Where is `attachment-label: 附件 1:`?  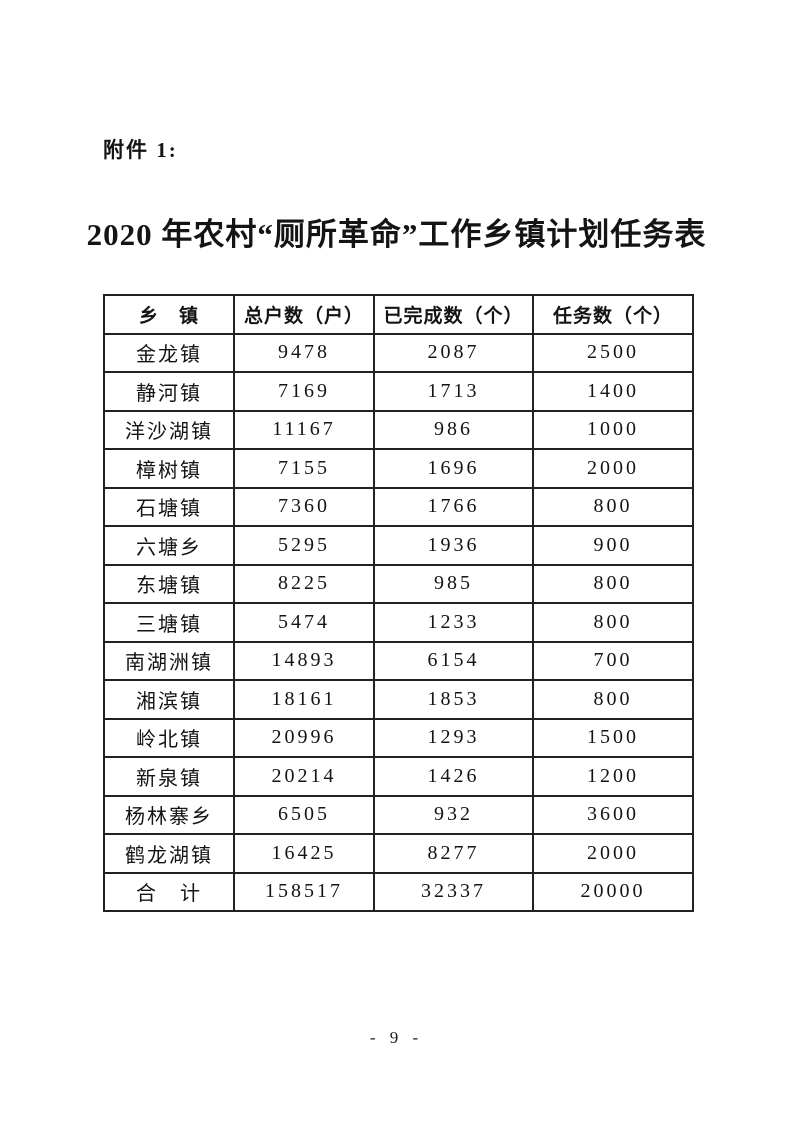
attachment-label: 附件 1: is located at coordinates (140, 150).